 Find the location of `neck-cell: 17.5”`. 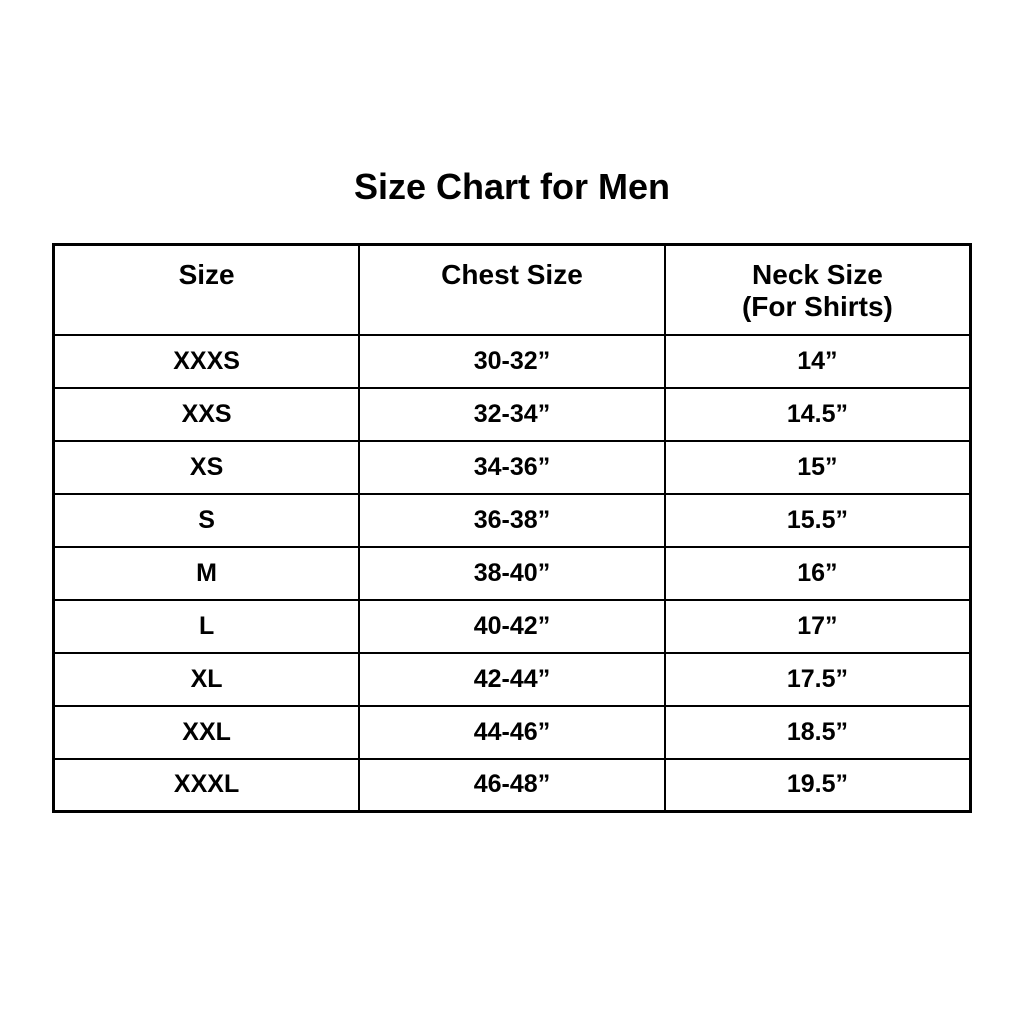

neck-cell: 17.5” is located at coordinates (817, 679).